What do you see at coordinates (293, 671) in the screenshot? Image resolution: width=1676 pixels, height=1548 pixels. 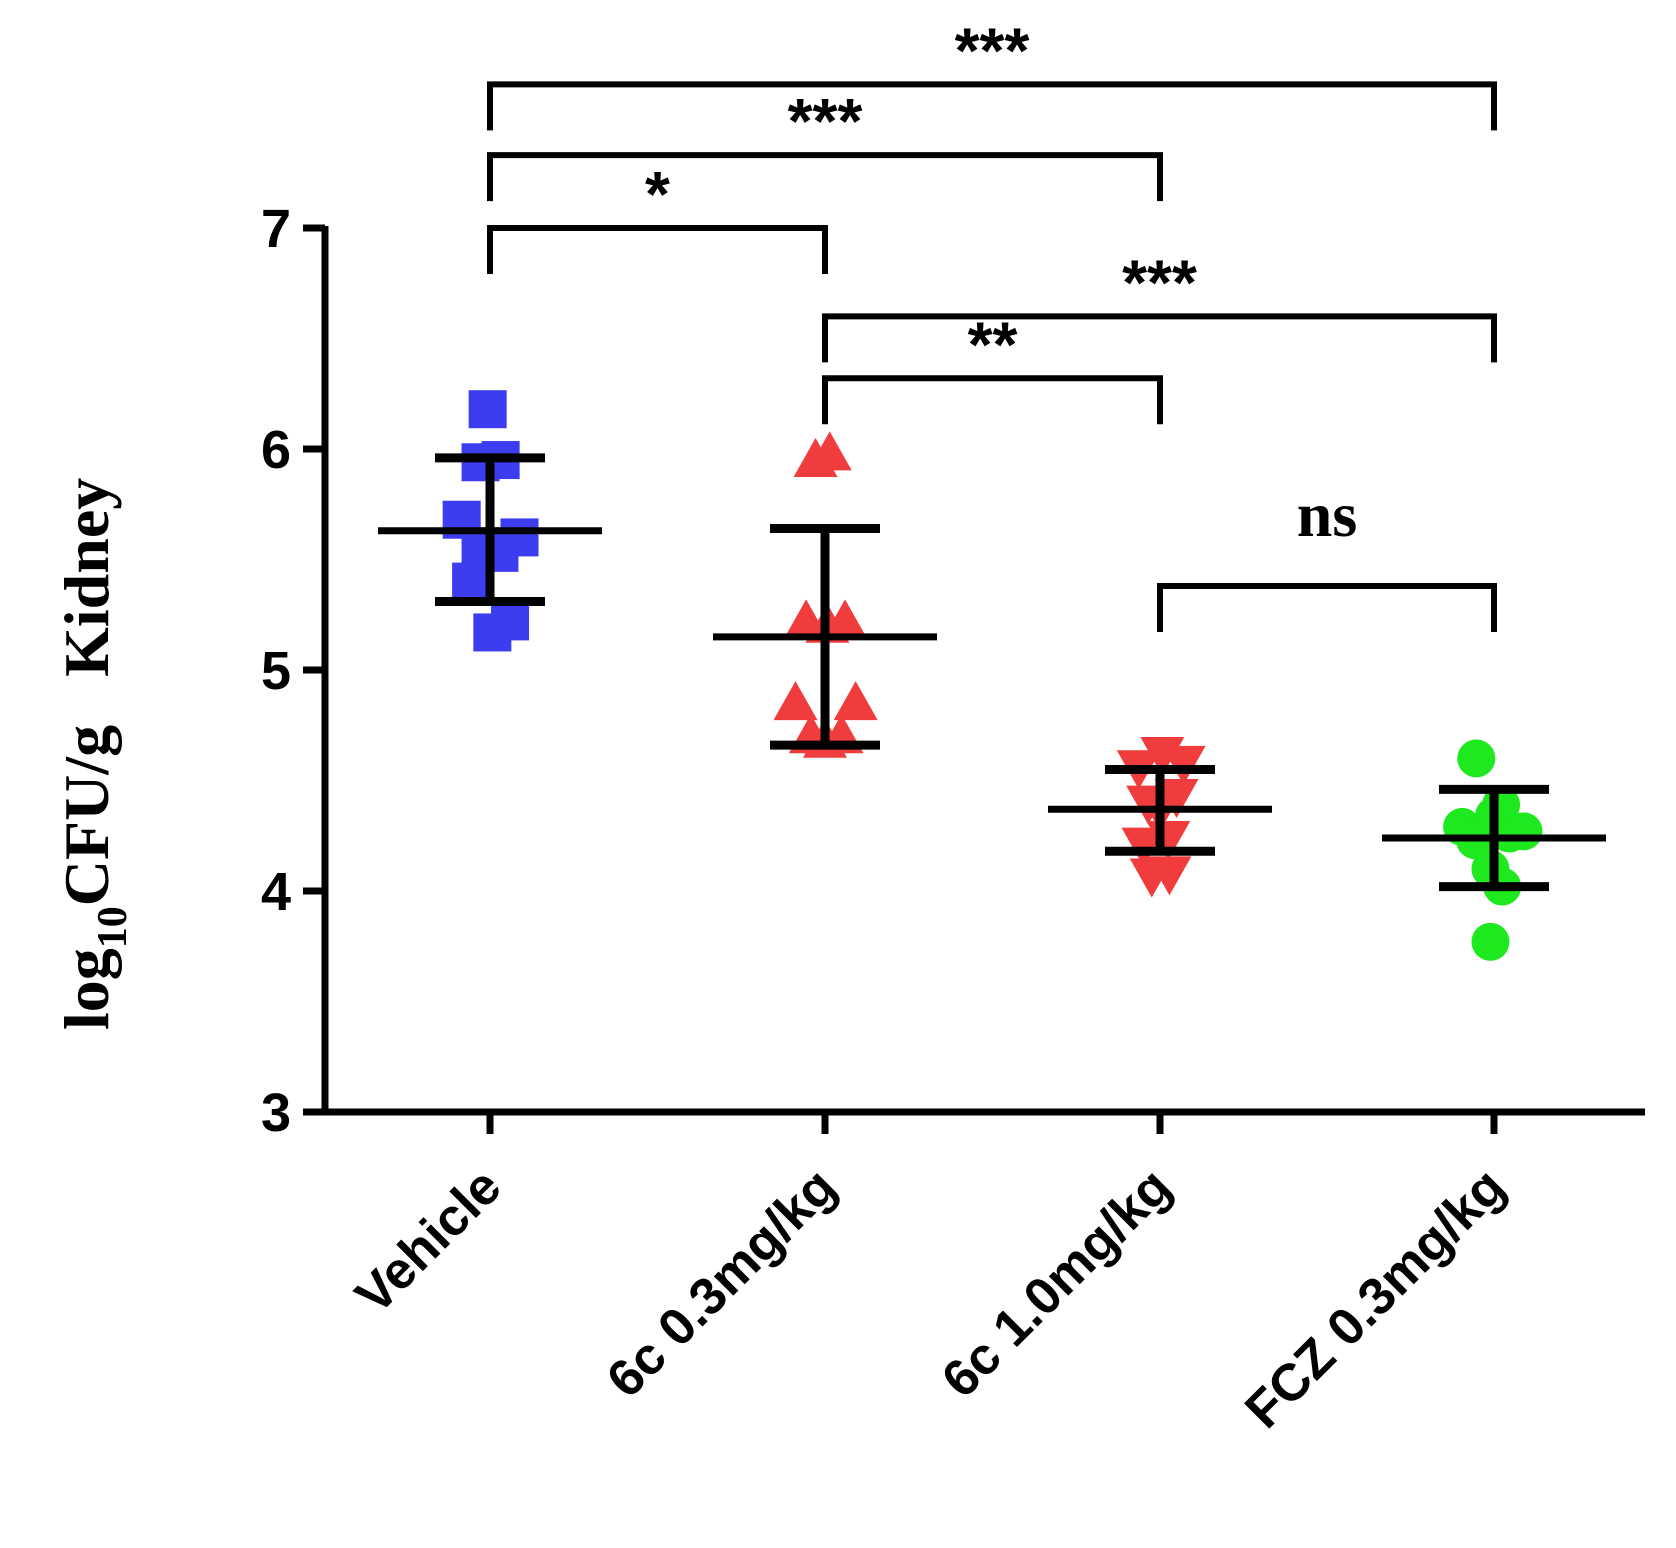 I see `y-ticks: 3 4 5 6 7` at bounding box center [293, 671].